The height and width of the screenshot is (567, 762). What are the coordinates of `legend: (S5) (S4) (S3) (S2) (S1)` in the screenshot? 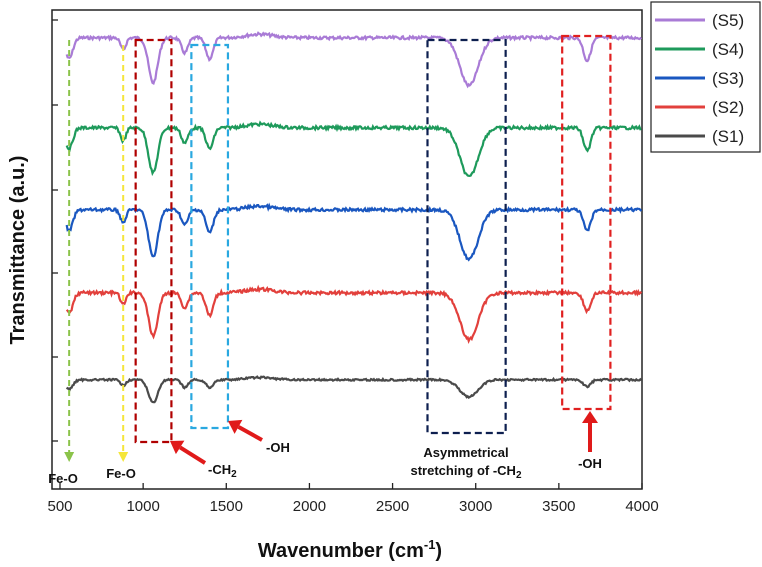 It's located at (705, 77).